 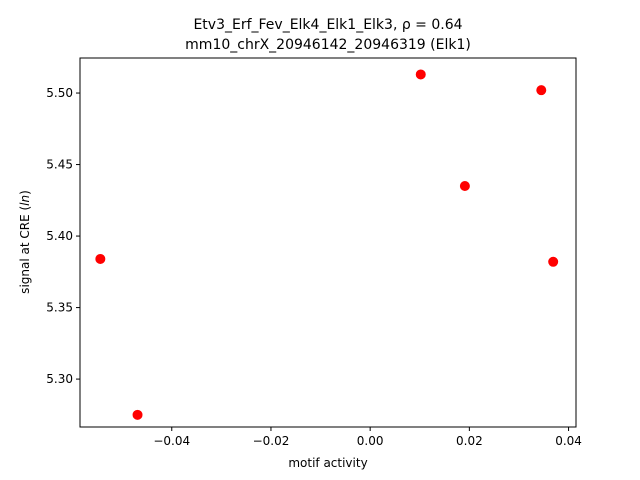 What do you see at coordinates (59, 308) in the screenshot?
I see `y-tick-label: 5.35` at bounding box center [59, 308].